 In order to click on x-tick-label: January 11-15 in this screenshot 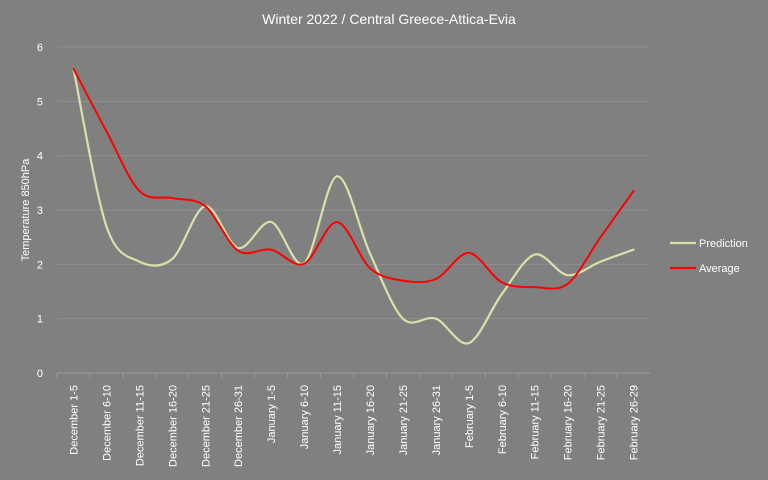, I will do `click(338, 420)`.